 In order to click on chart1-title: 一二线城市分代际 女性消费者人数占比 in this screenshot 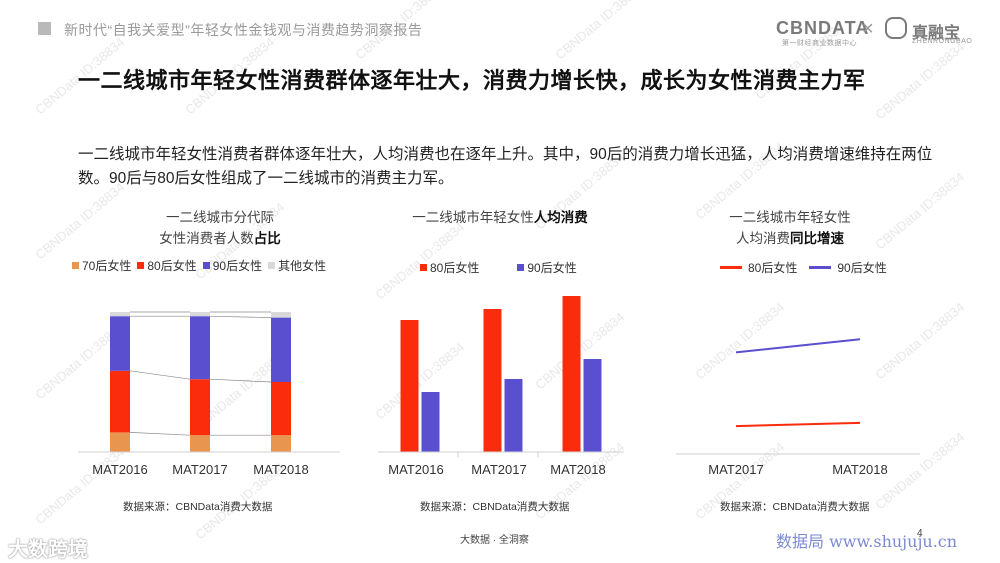, I will do `click(220, 228)`.